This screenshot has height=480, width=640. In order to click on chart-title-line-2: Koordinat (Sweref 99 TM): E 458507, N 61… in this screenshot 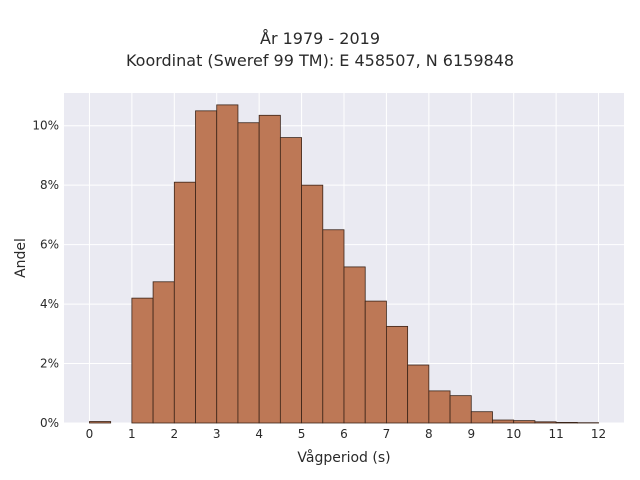, I will do `click(320, 60)`.